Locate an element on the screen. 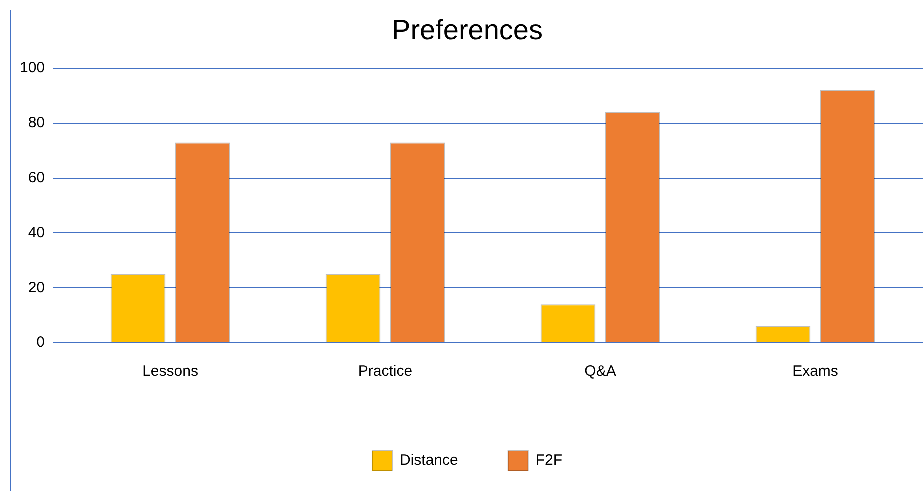  x-tick-label: Exams is located at coordinates (815, 371).